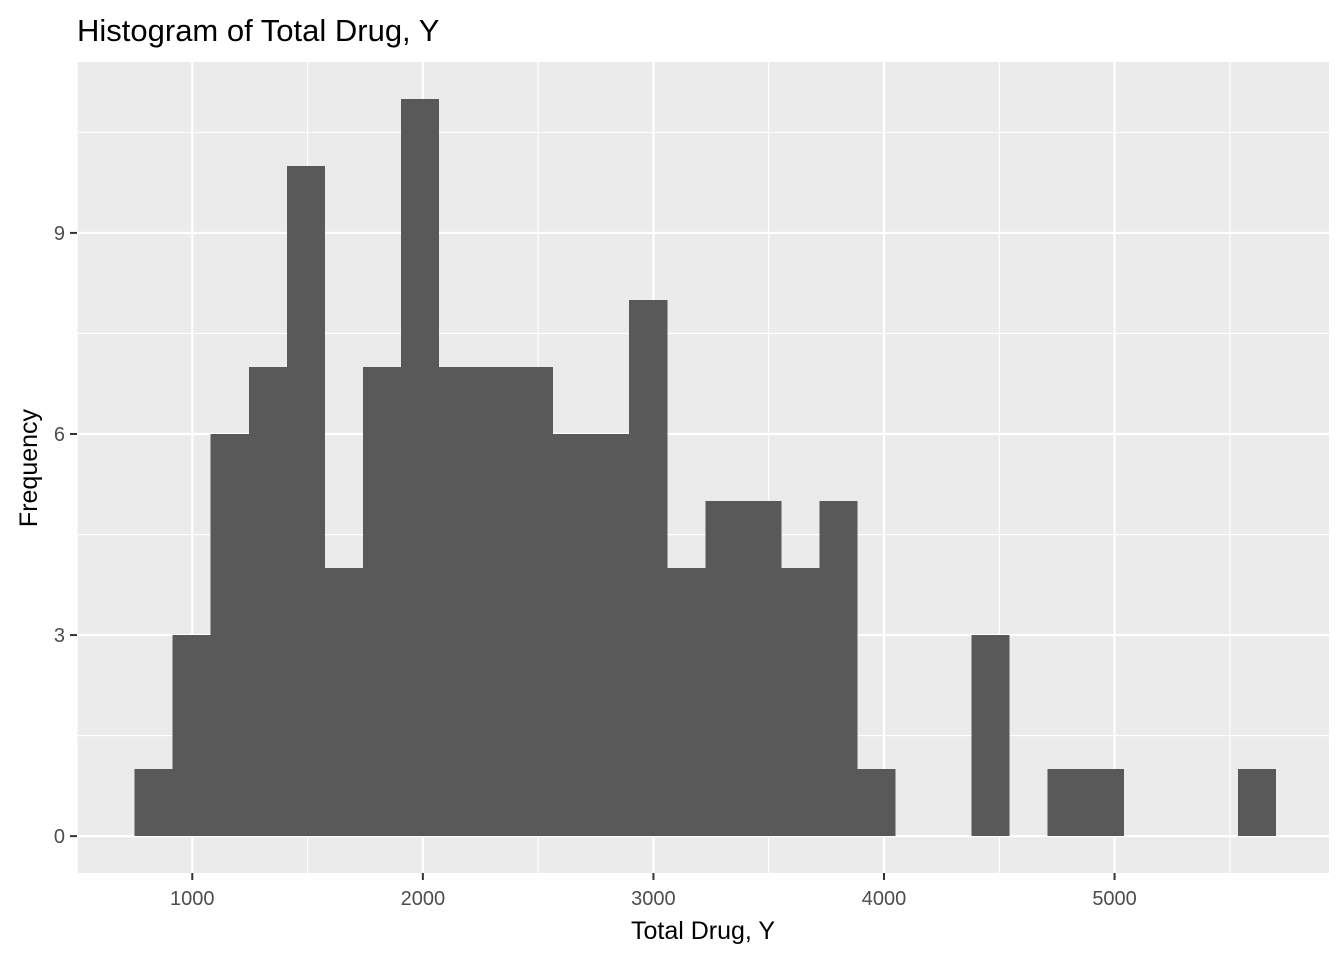 The height and width of the screenshot is (965, 1344). I want to click on y-tick-label-0: 0, so click(59, 837).